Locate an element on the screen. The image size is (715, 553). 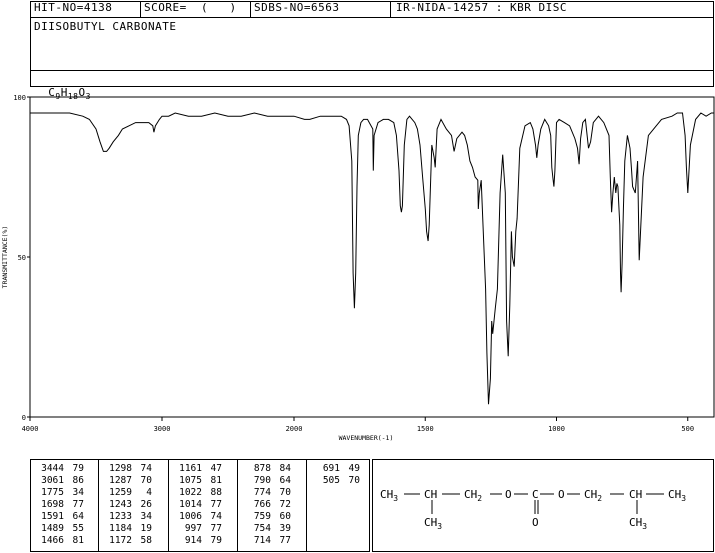
x-tick-label: 1000 is located at coordinates (556, 429).